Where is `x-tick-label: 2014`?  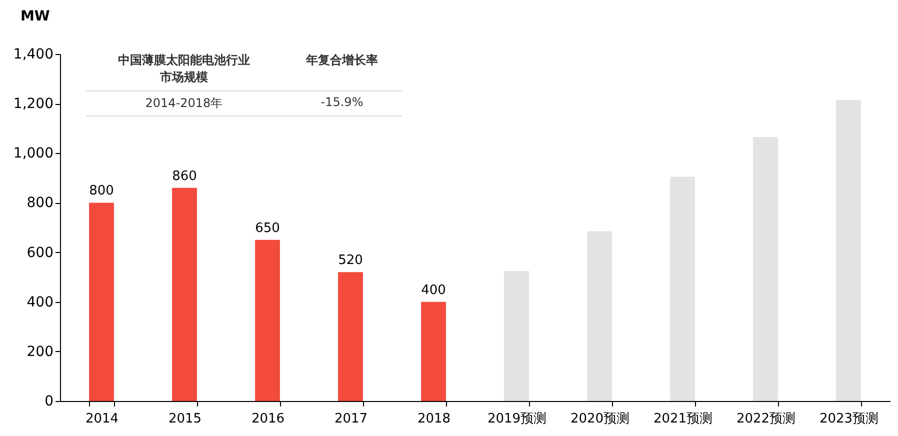 x-tick-label: 2014 is located at coordinates (102, 419).